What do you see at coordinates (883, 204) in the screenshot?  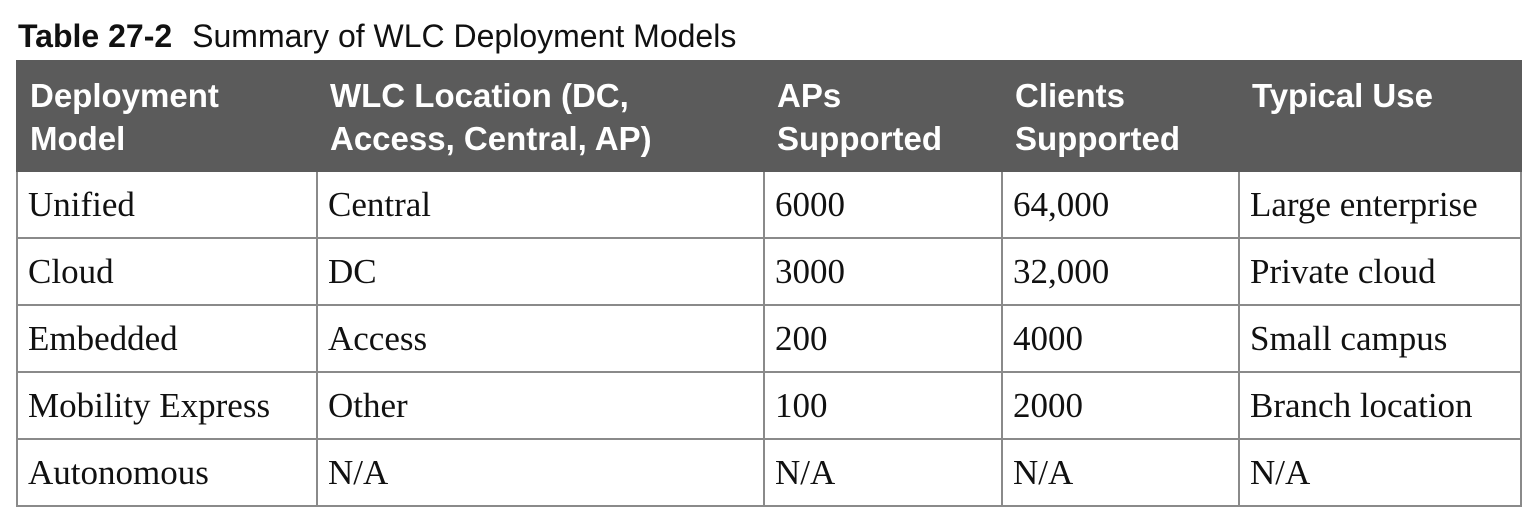 I see `cell-aps-supported: 6000` at bounding box center [883, 204].